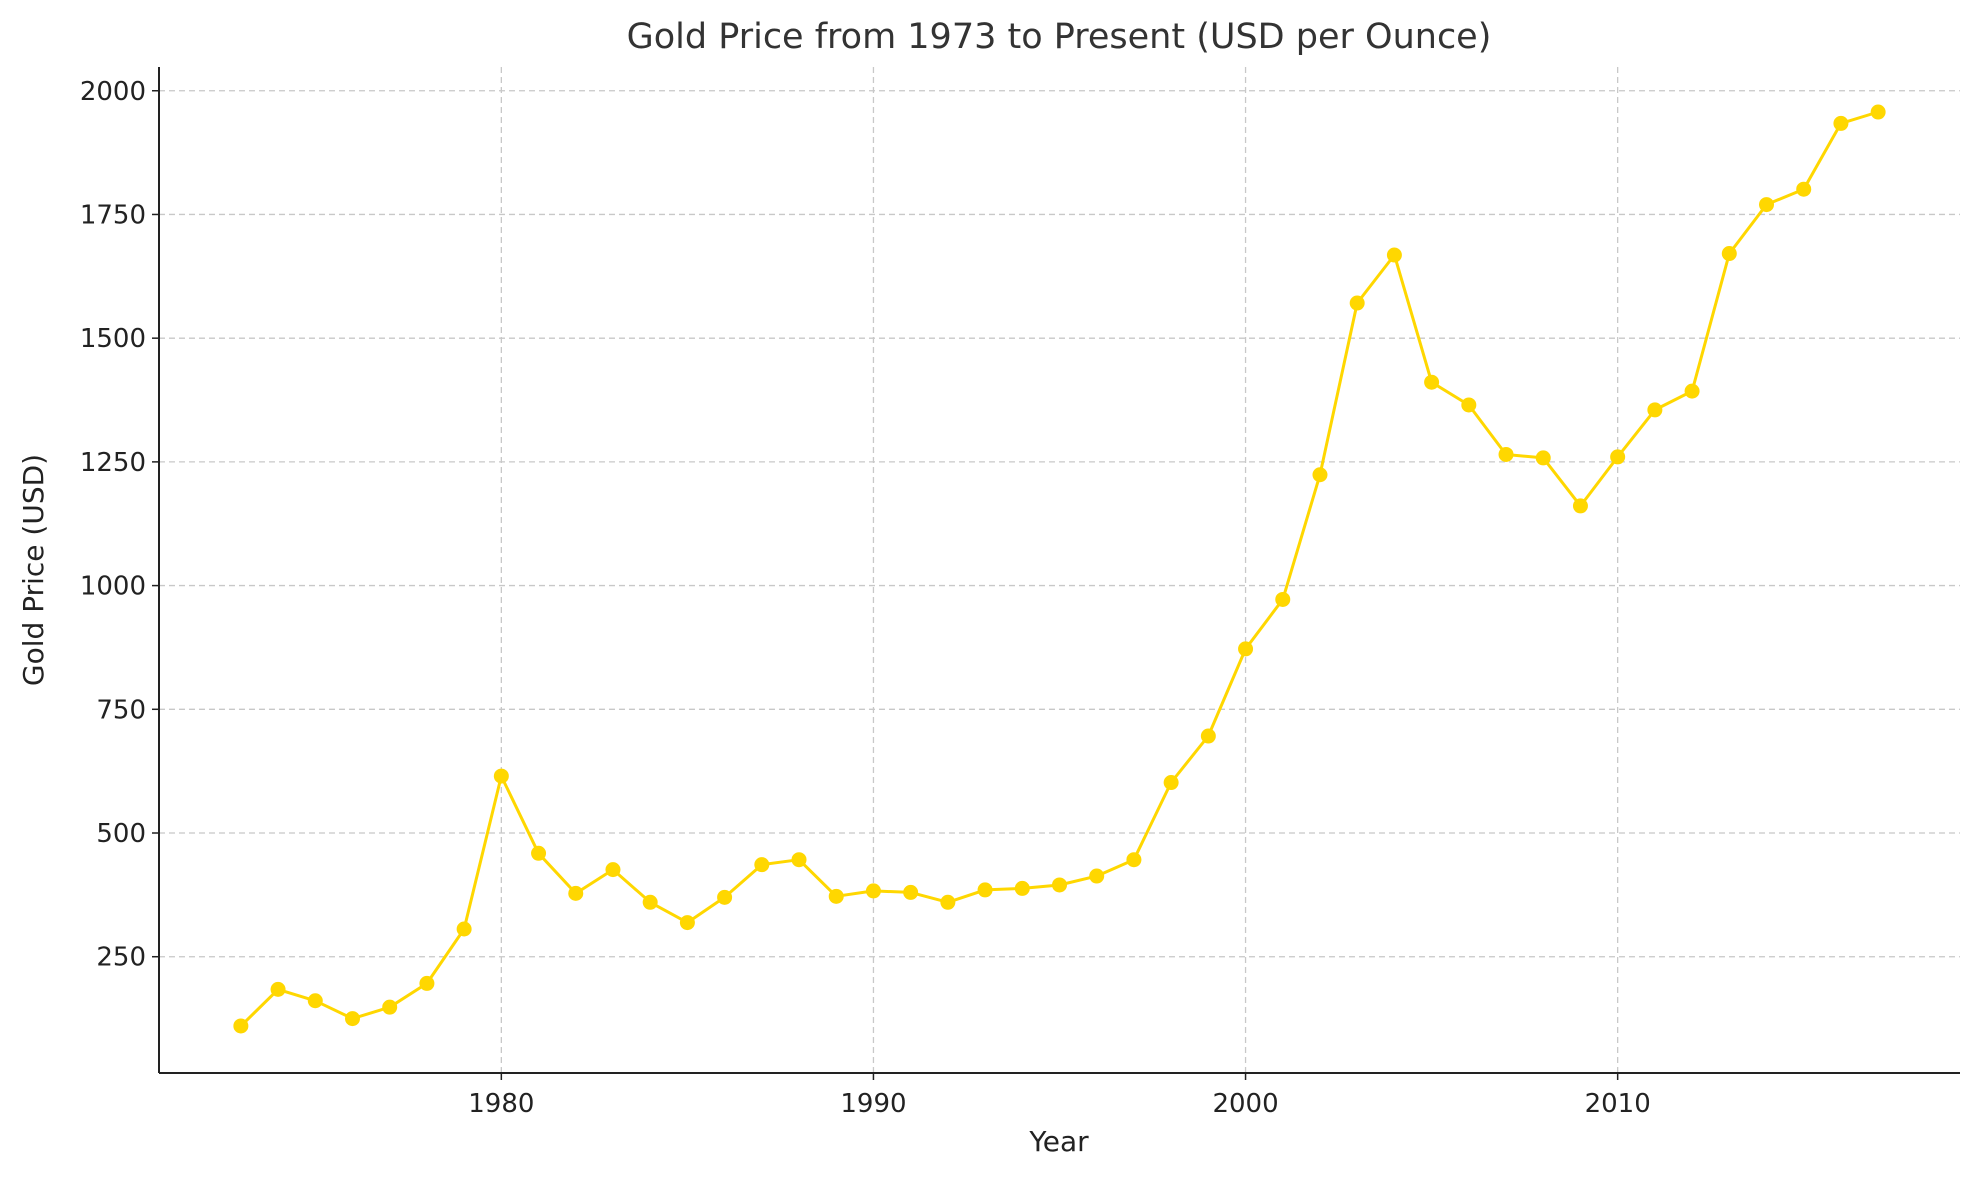 This screenshot has width=1979, height=1180. I want to click on y-tick-label: 1500, so click(113, 339).